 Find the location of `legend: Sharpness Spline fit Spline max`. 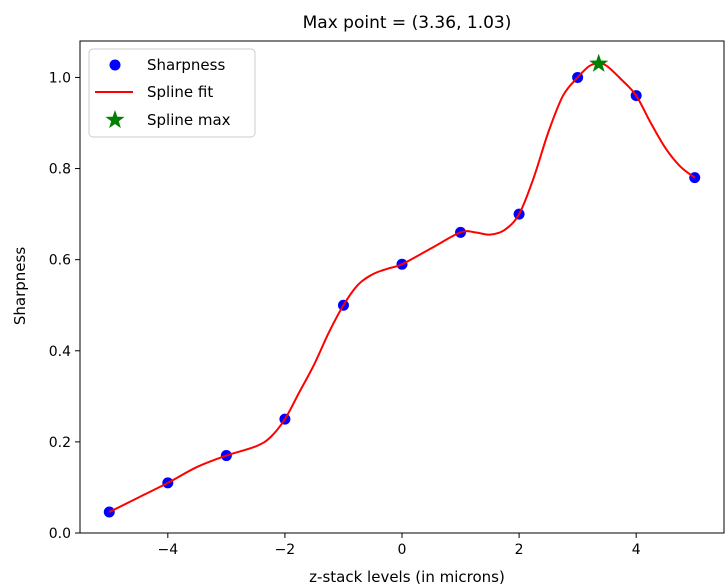

legend: Sharpness Spline fit Spline max is located at coordinates (172, 93).